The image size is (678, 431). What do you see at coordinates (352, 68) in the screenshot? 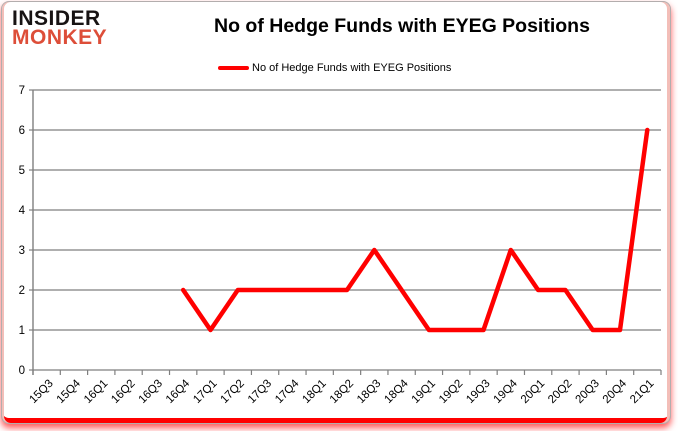
I see `legend-label: No of Hedge Funds with EYEG Positions` at bounding box center [352, 68].